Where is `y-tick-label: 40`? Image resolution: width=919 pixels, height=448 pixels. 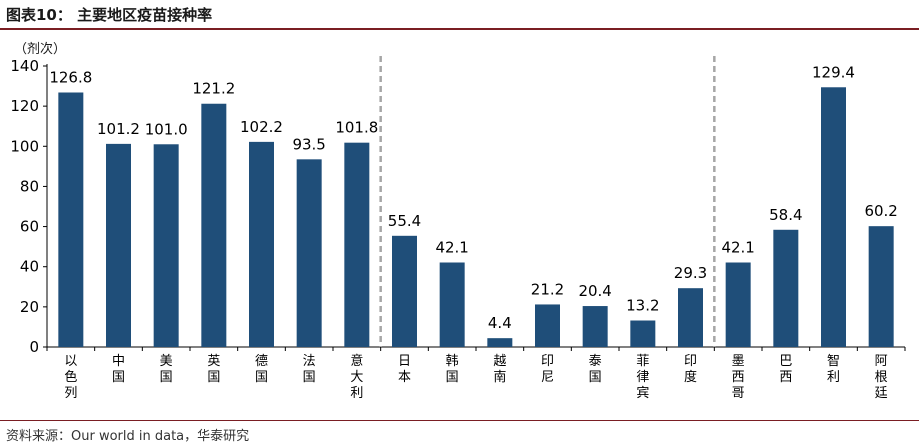 y-tick-label: 40 is located at coordinates (29, 267).